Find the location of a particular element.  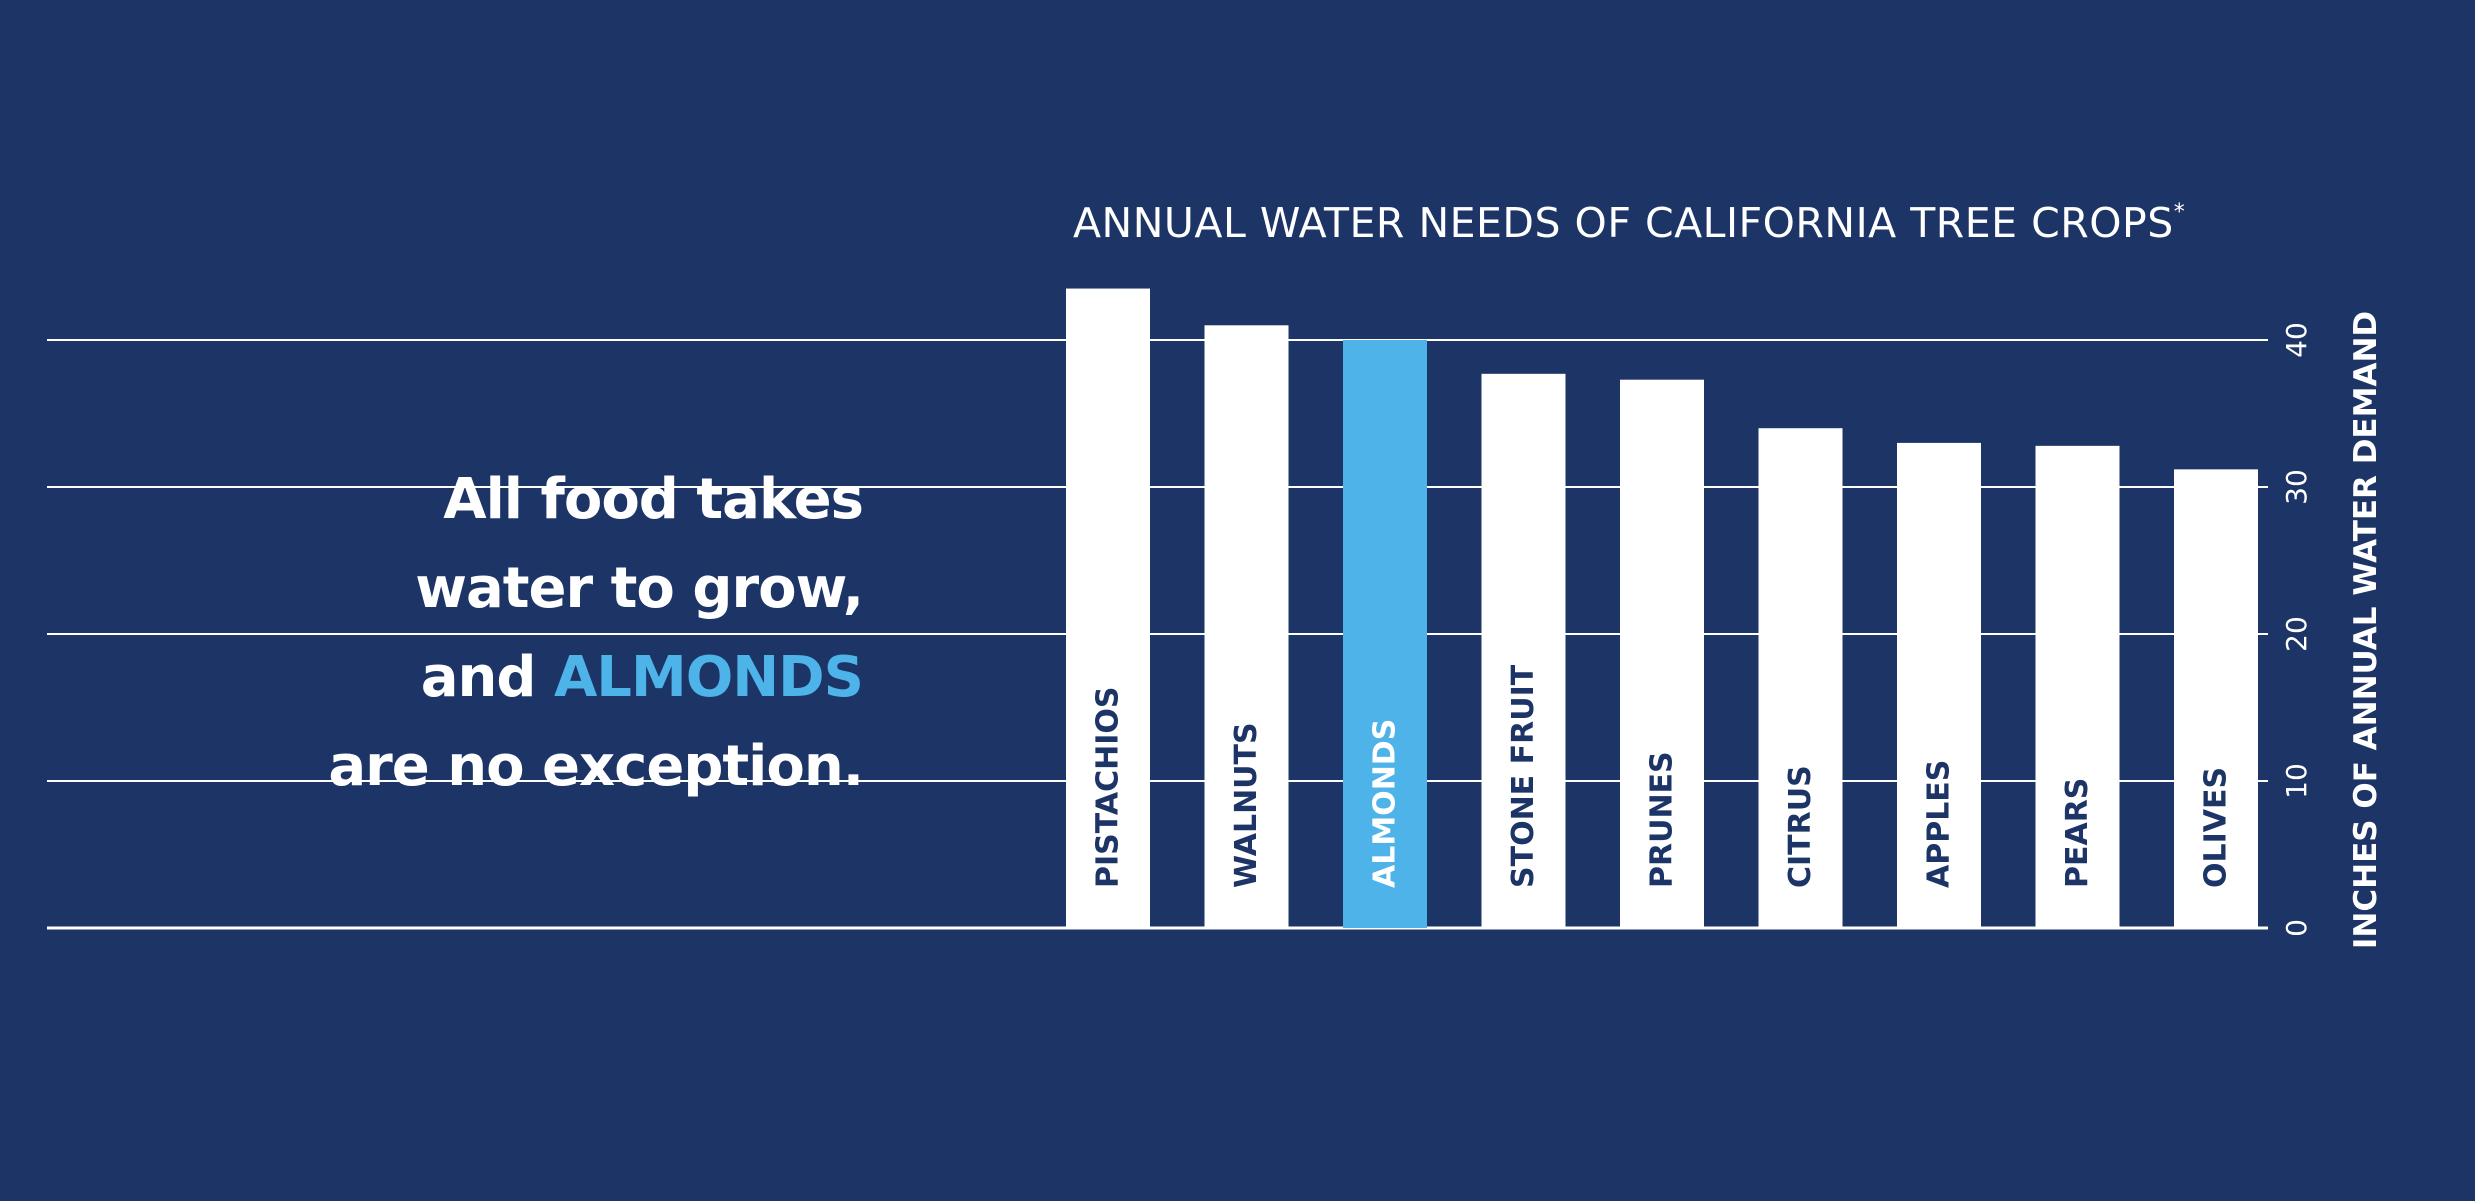

y-tick-label: 20 is located at coordinates (2296, 634).